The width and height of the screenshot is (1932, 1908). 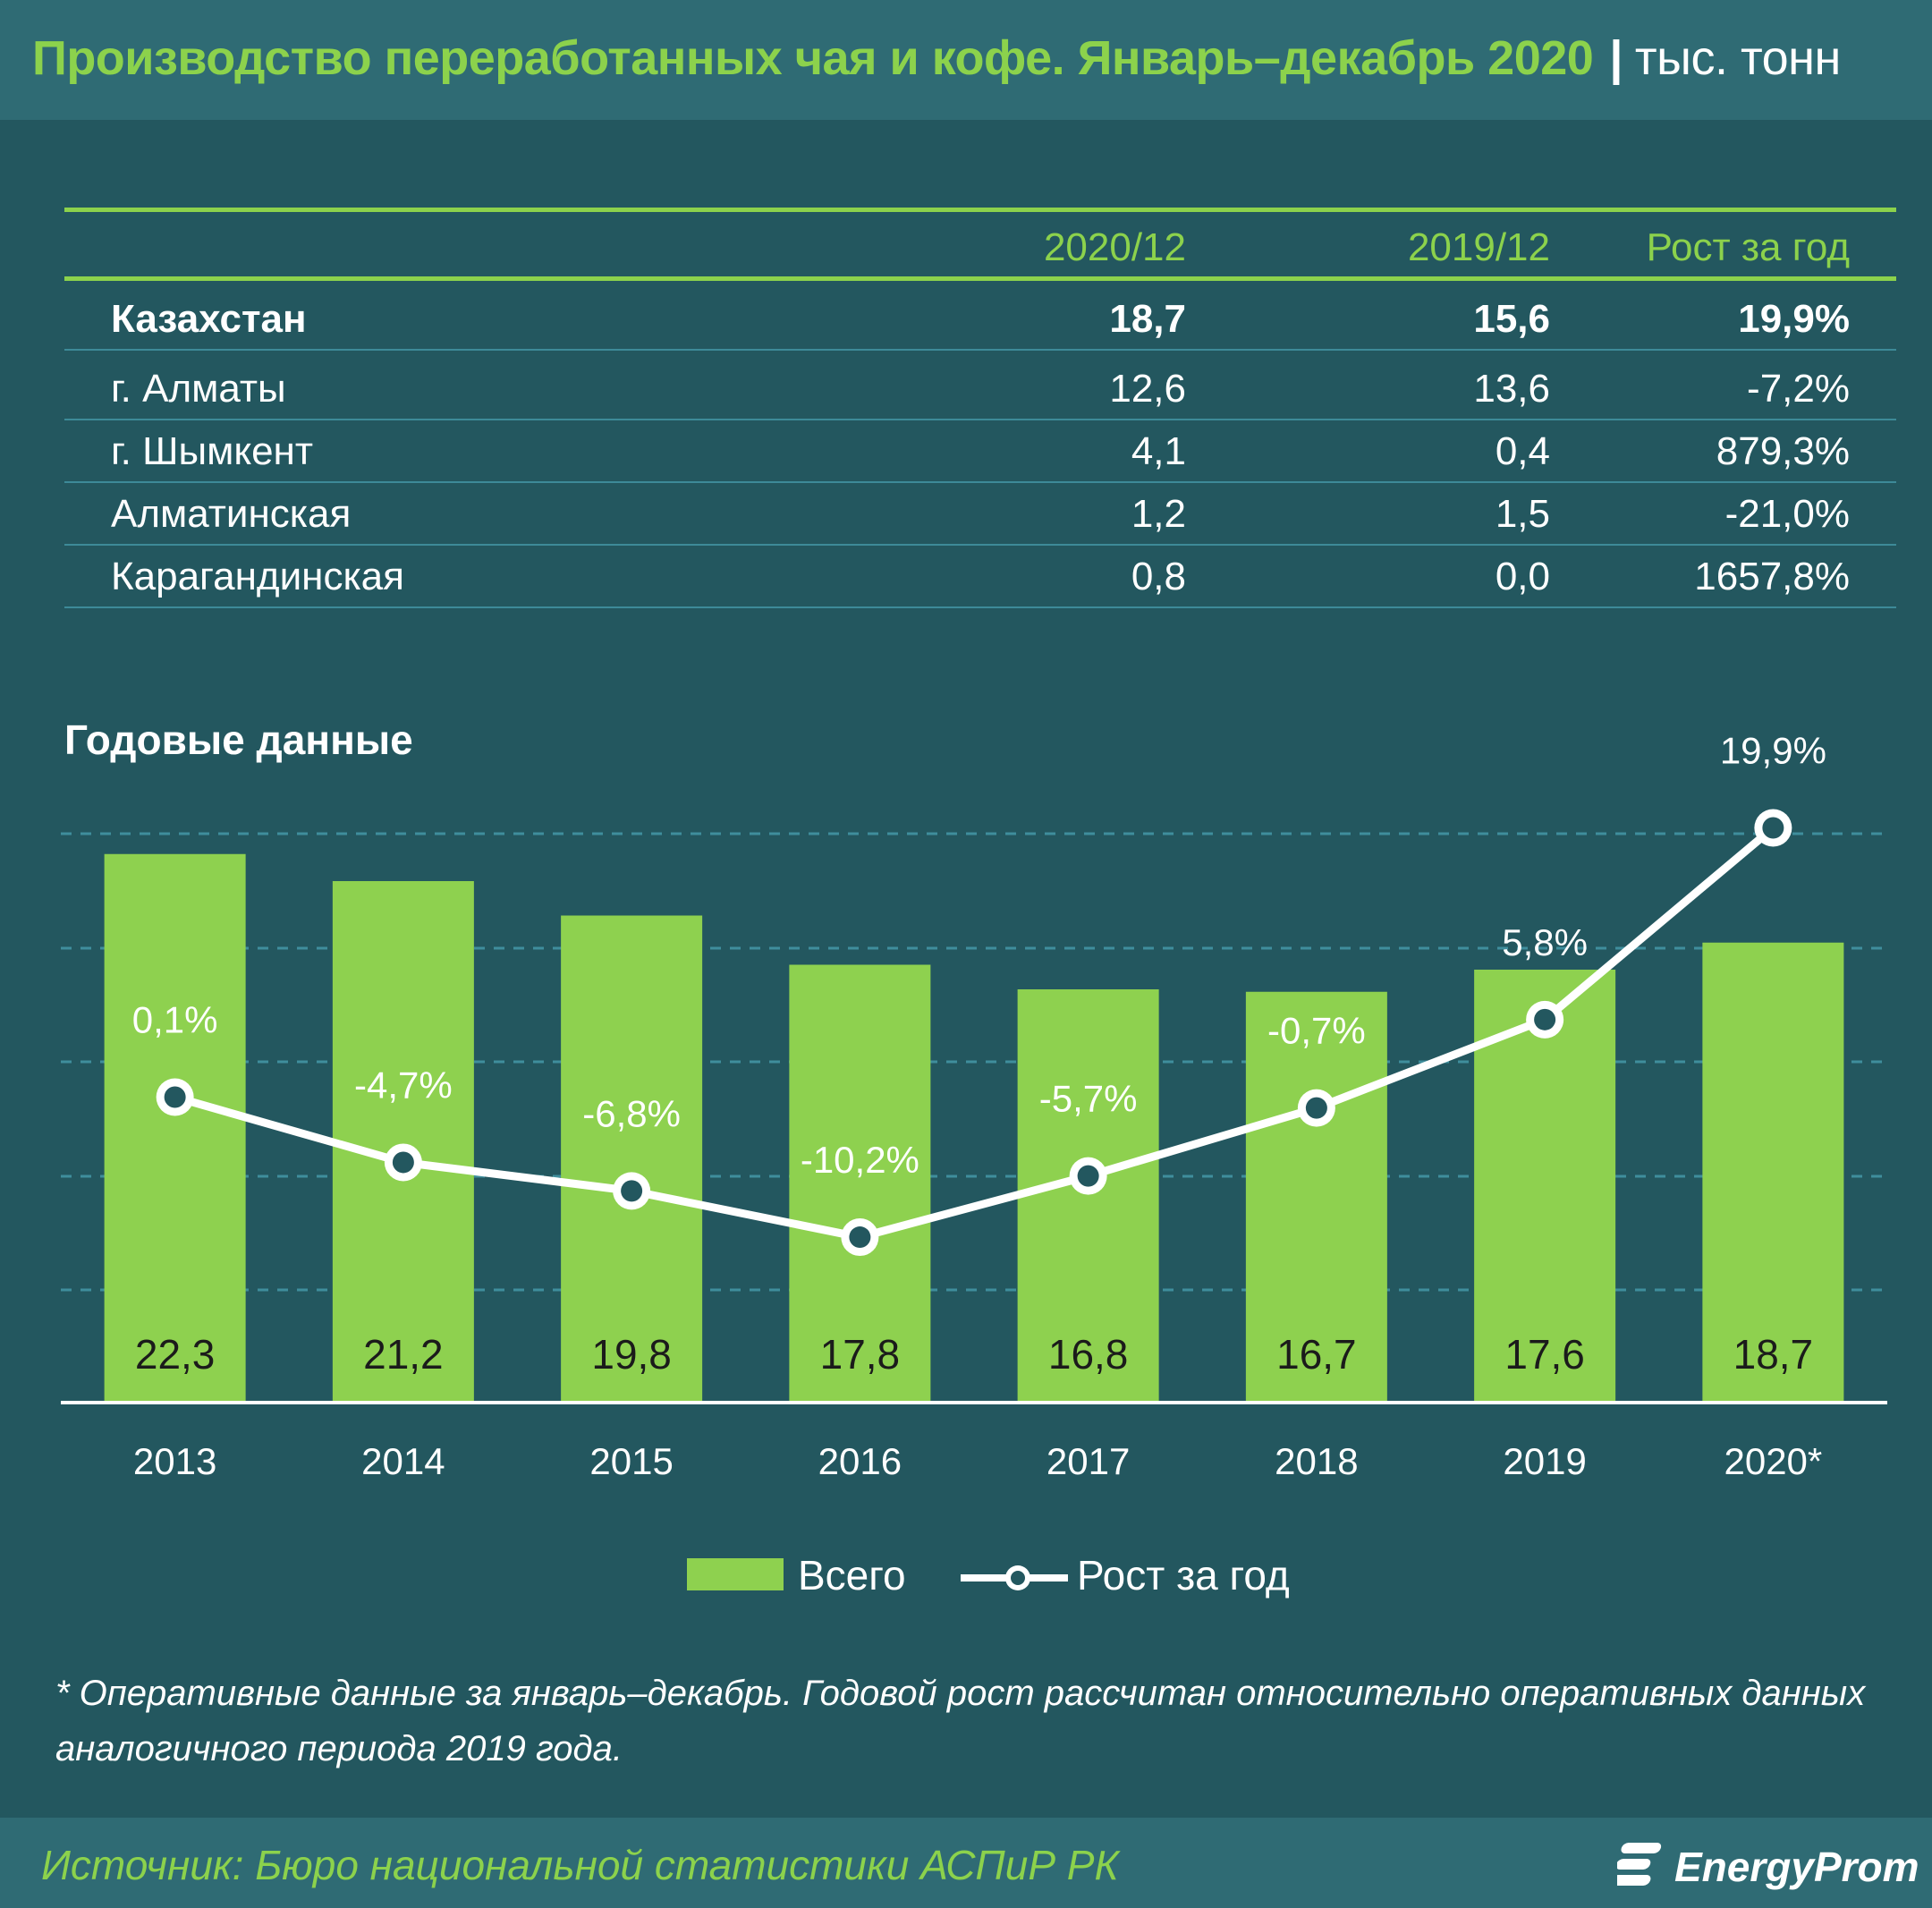 I want to click on row-value-2020: 1,2, so click(x=1158, y=514).